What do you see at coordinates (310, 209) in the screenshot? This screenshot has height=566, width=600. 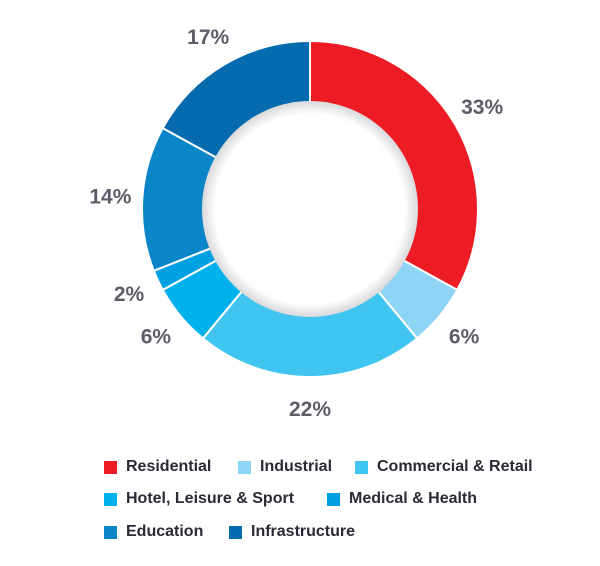 I see `donut-hole` at bounding box center [310, 209].